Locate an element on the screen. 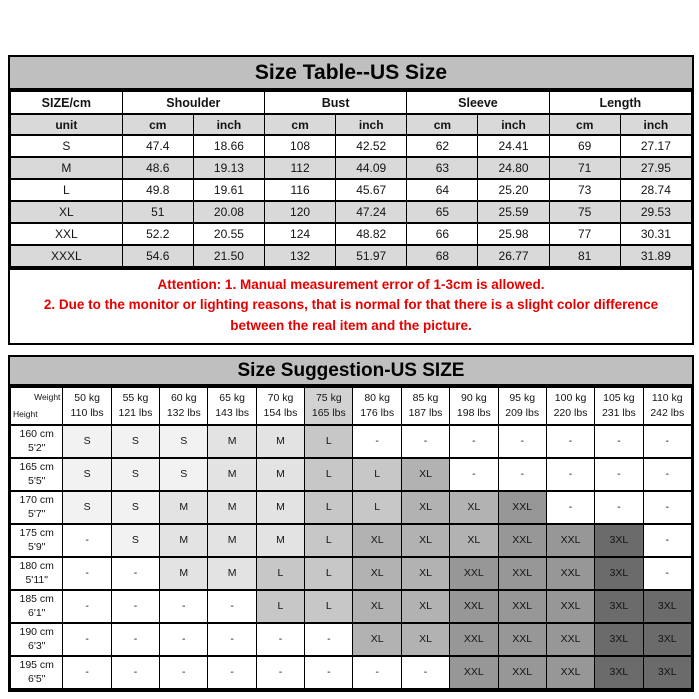 The width and height of the screenshot is (699, 699). size-table-unit-cell: inch is located at coordinates (656, 124).